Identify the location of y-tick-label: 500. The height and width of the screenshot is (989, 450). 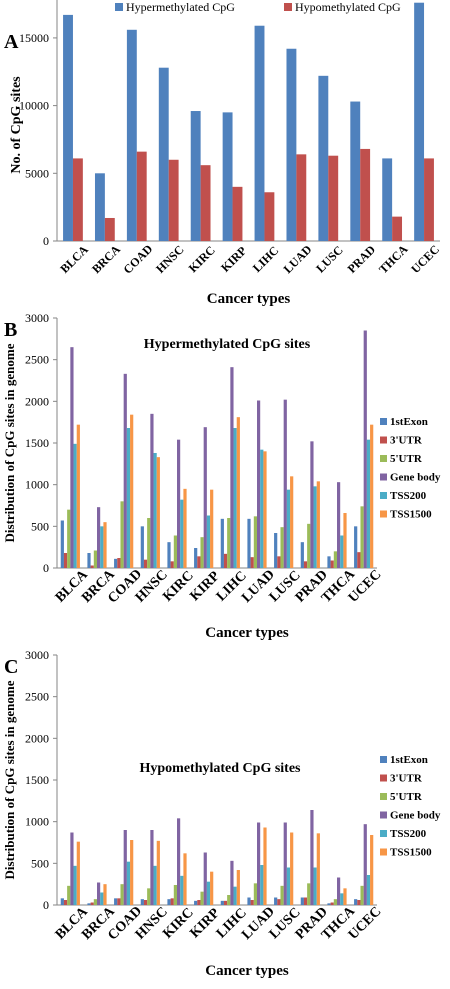
(40, 863).